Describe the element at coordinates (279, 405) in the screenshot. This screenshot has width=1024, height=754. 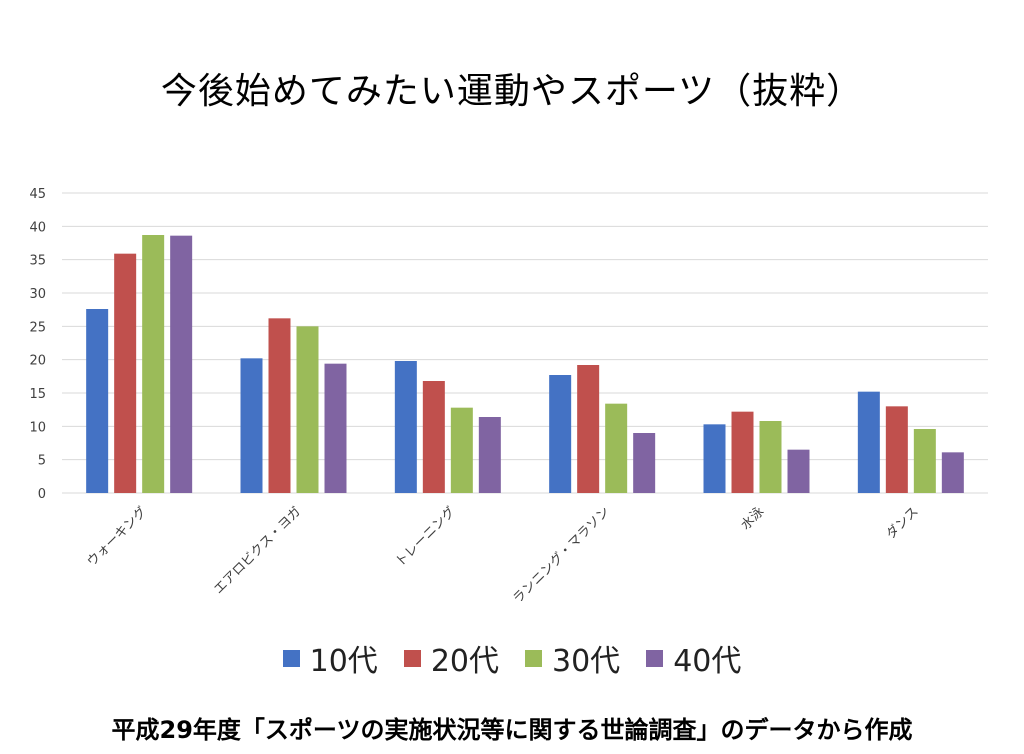
I see `bar-20代-エアロビクス・ヨガ` at that location.